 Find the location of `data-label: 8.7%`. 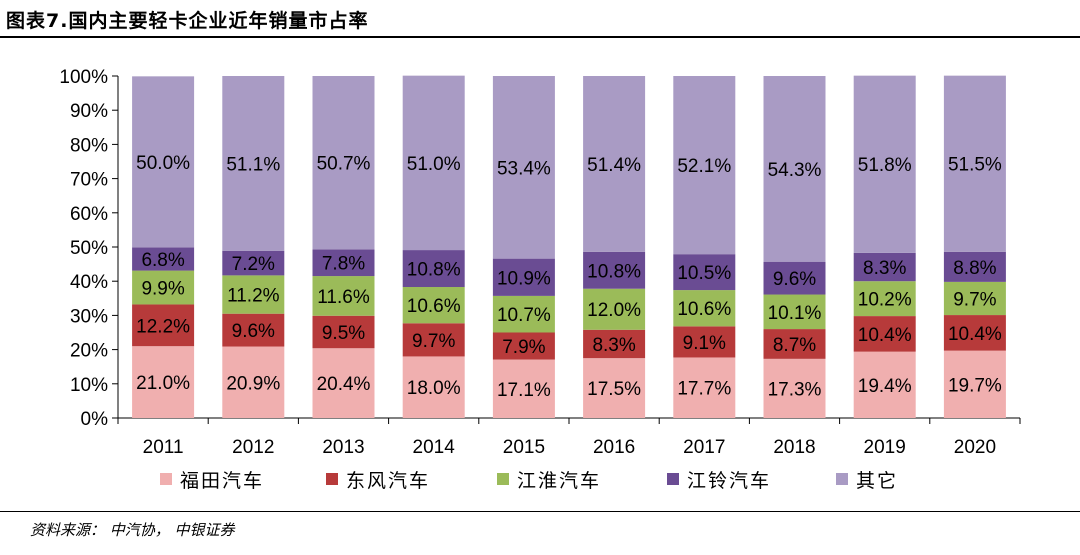

data-label: 8.7% is located at coordinates (794, 345).